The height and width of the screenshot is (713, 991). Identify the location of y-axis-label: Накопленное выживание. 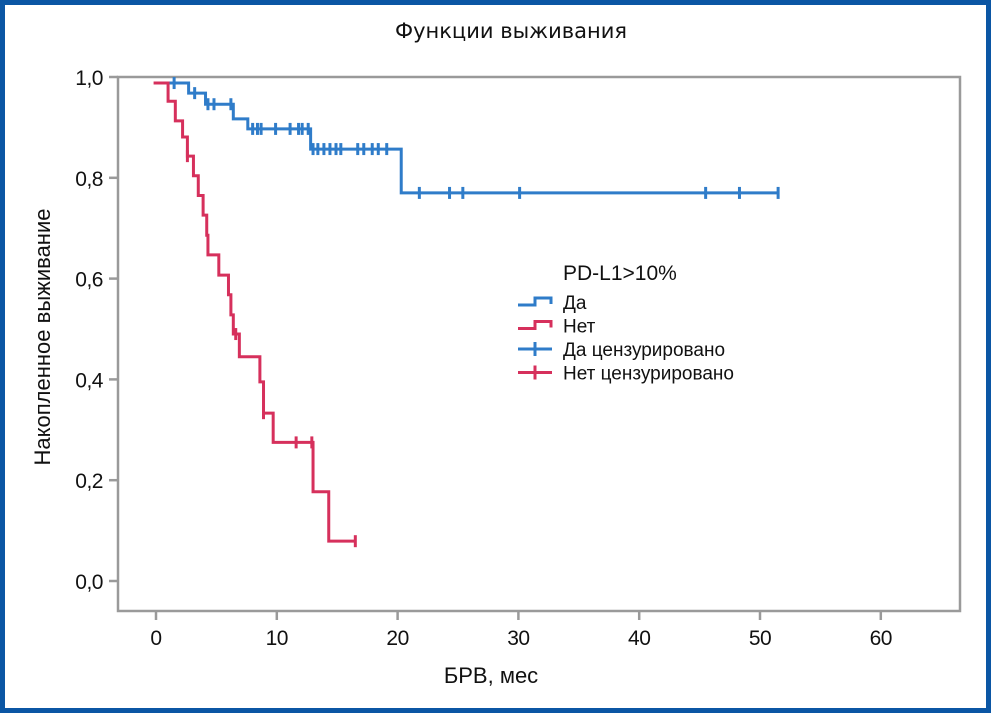
(42, 337).